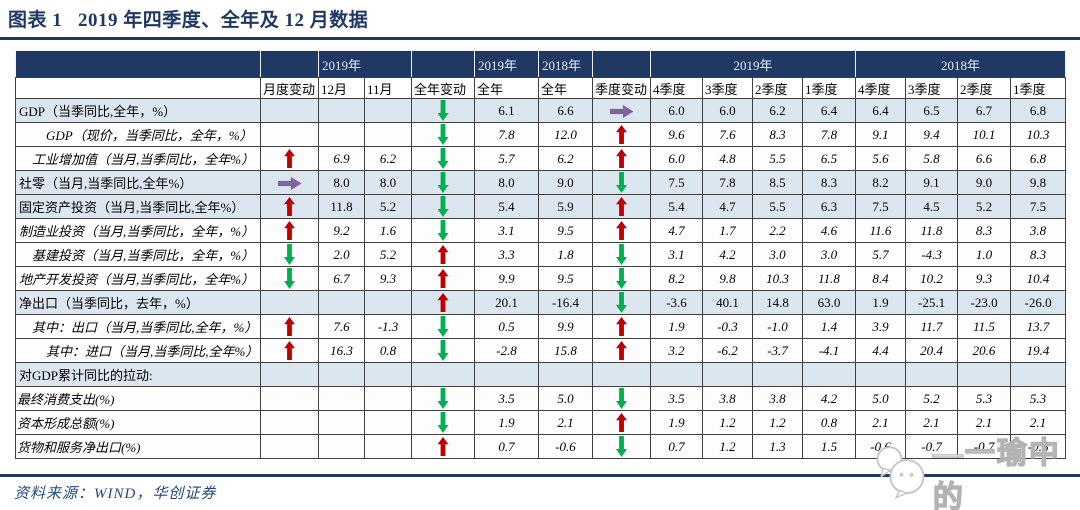  Describe the element at coordinates (289, 64) in the screenshot. I see `group-monthly-change` at that location.